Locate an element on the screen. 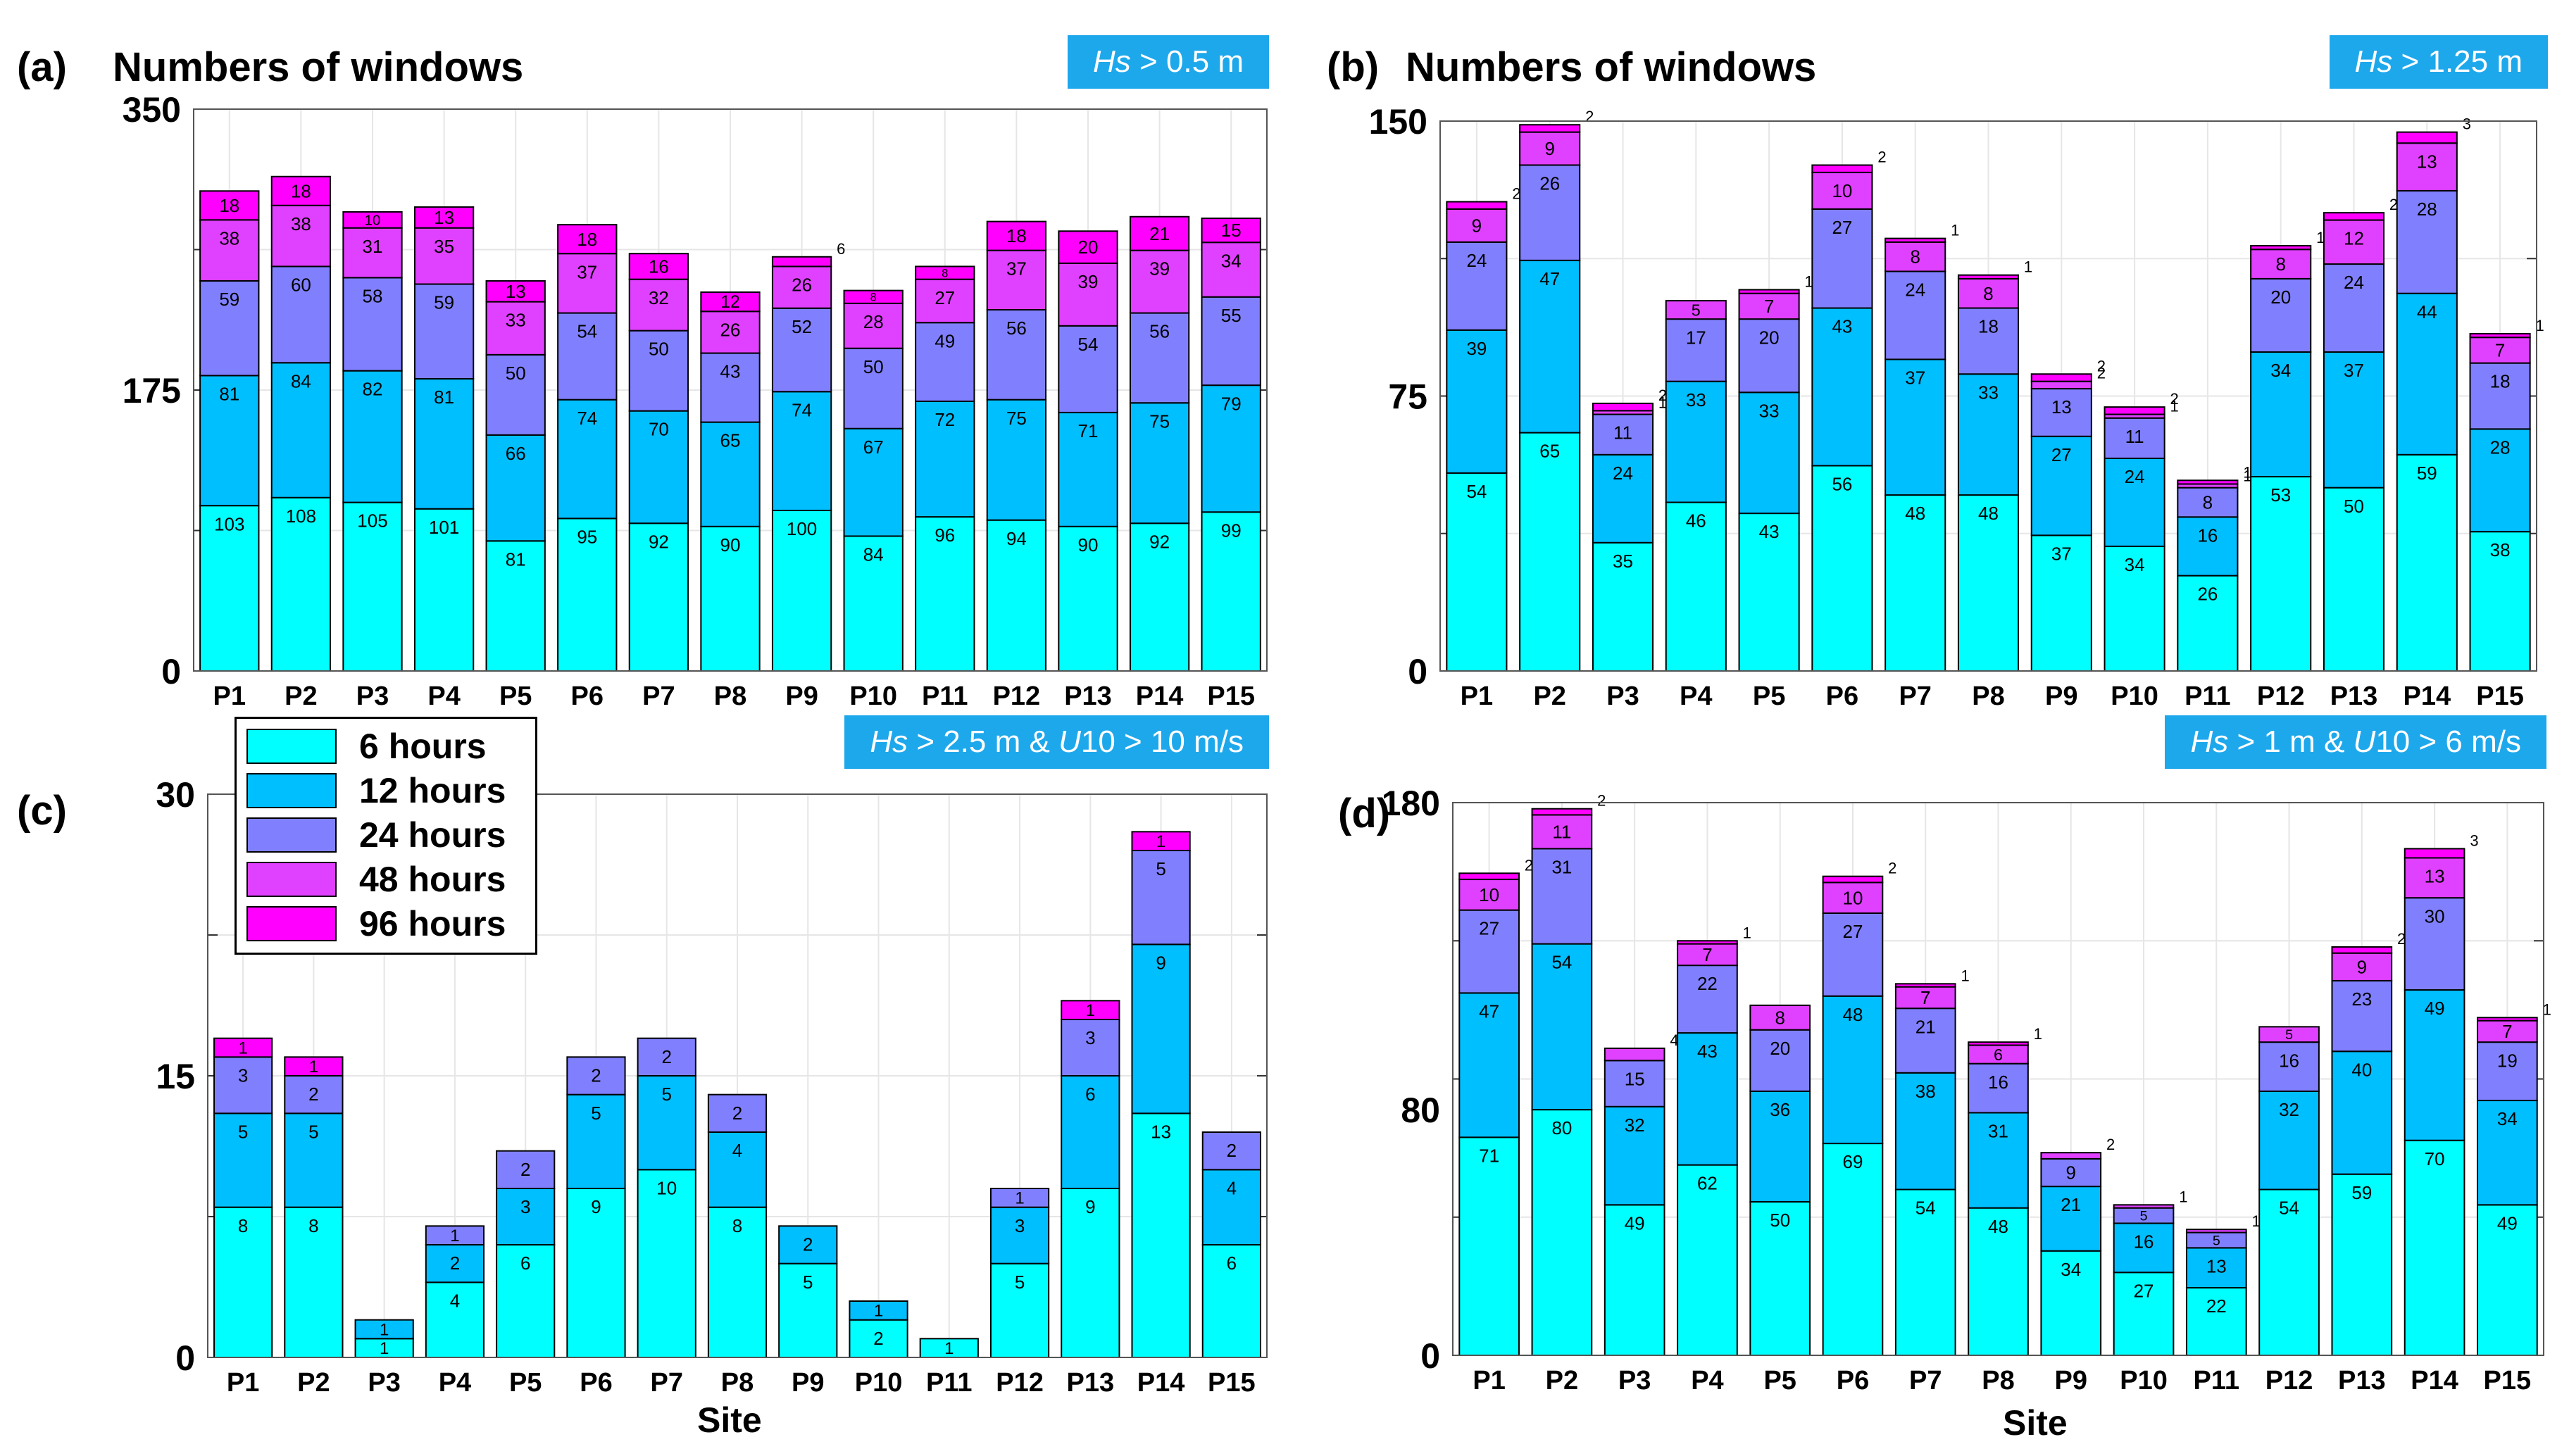 This screenshot has width=2569, height=1456. chart3-label-P7-3: 7 is located at coordinates (1925, 997).